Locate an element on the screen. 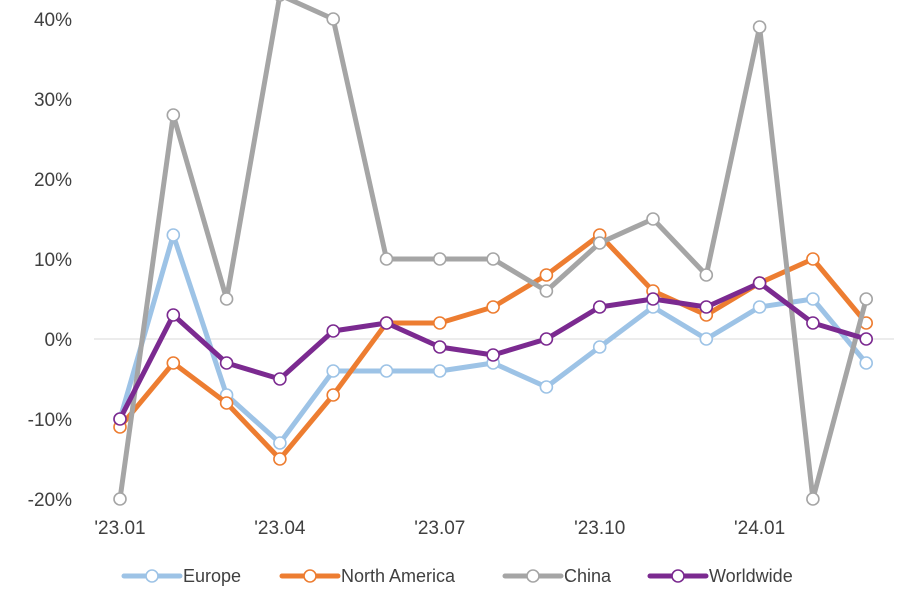 The height and width of the screenshot is (589, 899). y-tick-label: 10% is located at coordinates (53, 260).